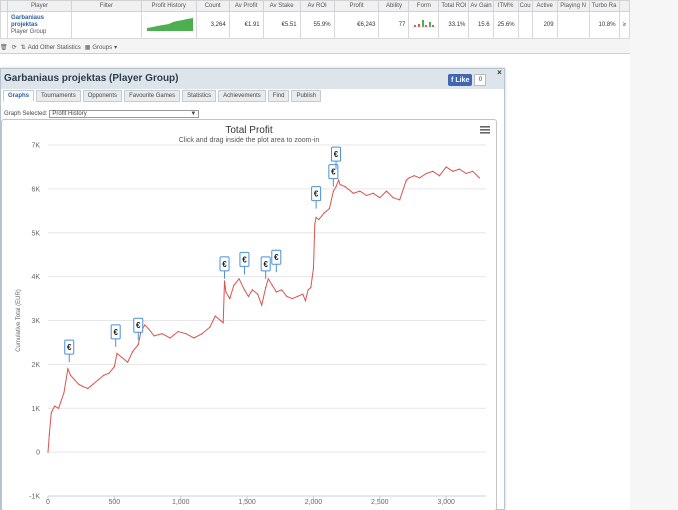  What do you see at coordinates (212, 6) in the screenshot?
I see `column-header: Count` at bounding box center [212, 6].